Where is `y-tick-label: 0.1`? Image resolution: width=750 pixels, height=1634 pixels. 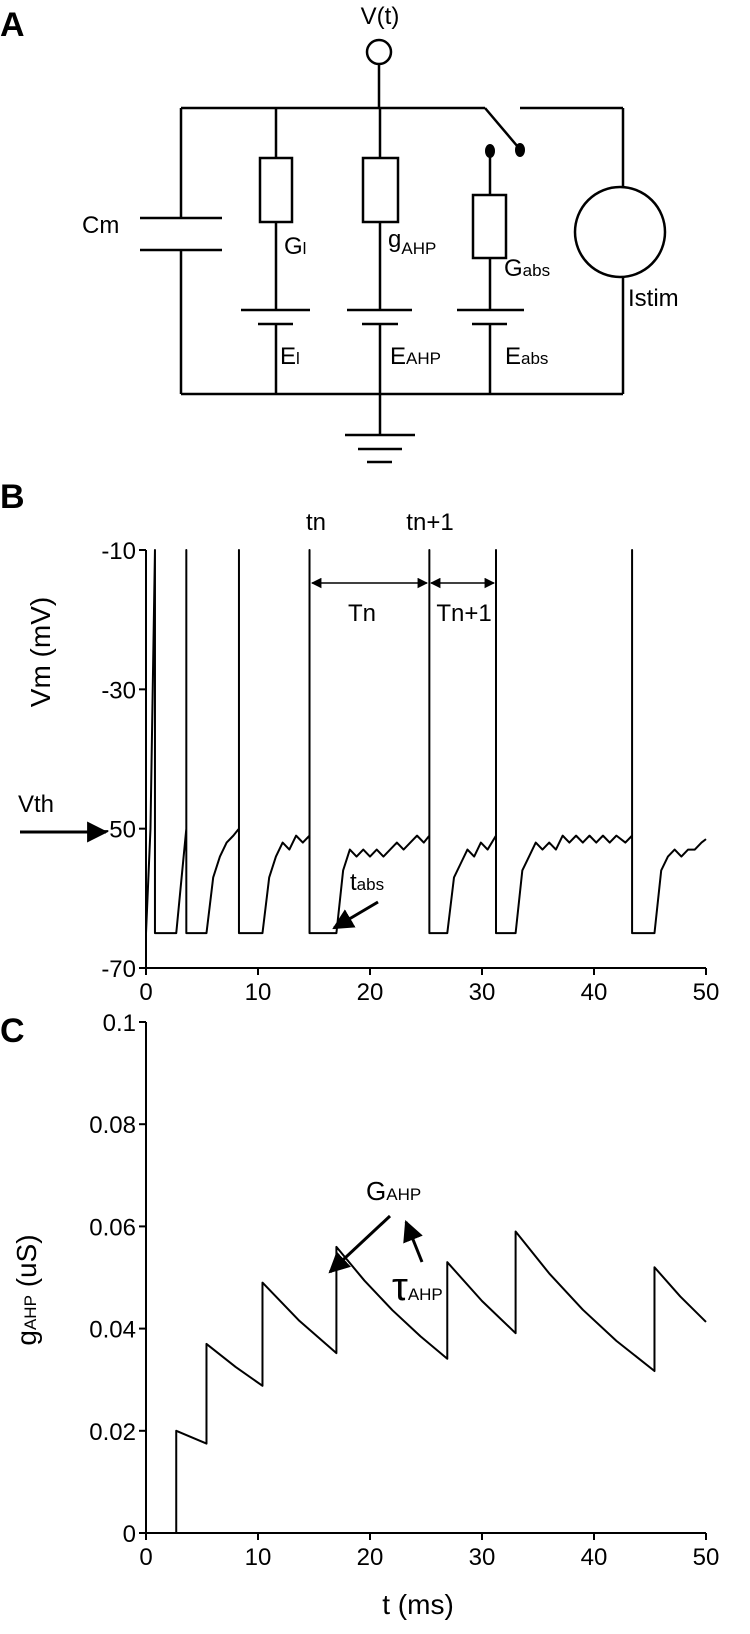 y-tick-label: 0.1 is located at coordinates (119, 1023).